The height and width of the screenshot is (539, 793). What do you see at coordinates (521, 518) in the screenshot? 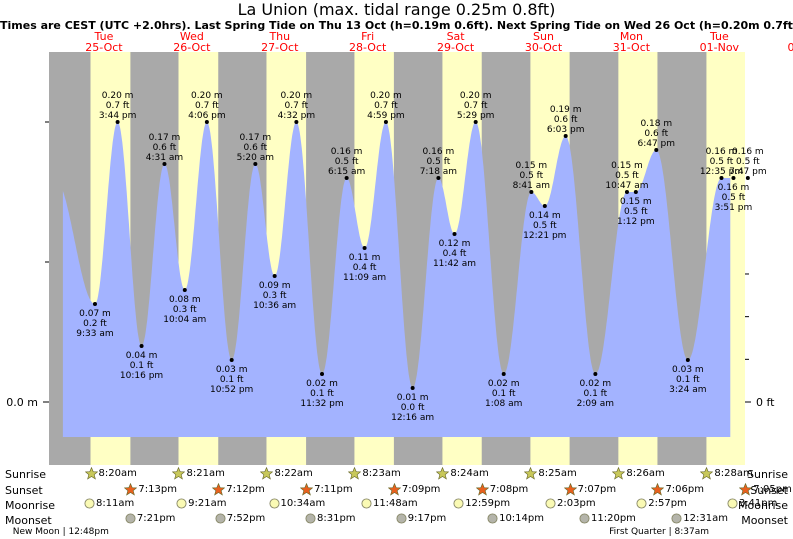
I see `moonset-time: 10:14pm` at bounding box center [521, 518].